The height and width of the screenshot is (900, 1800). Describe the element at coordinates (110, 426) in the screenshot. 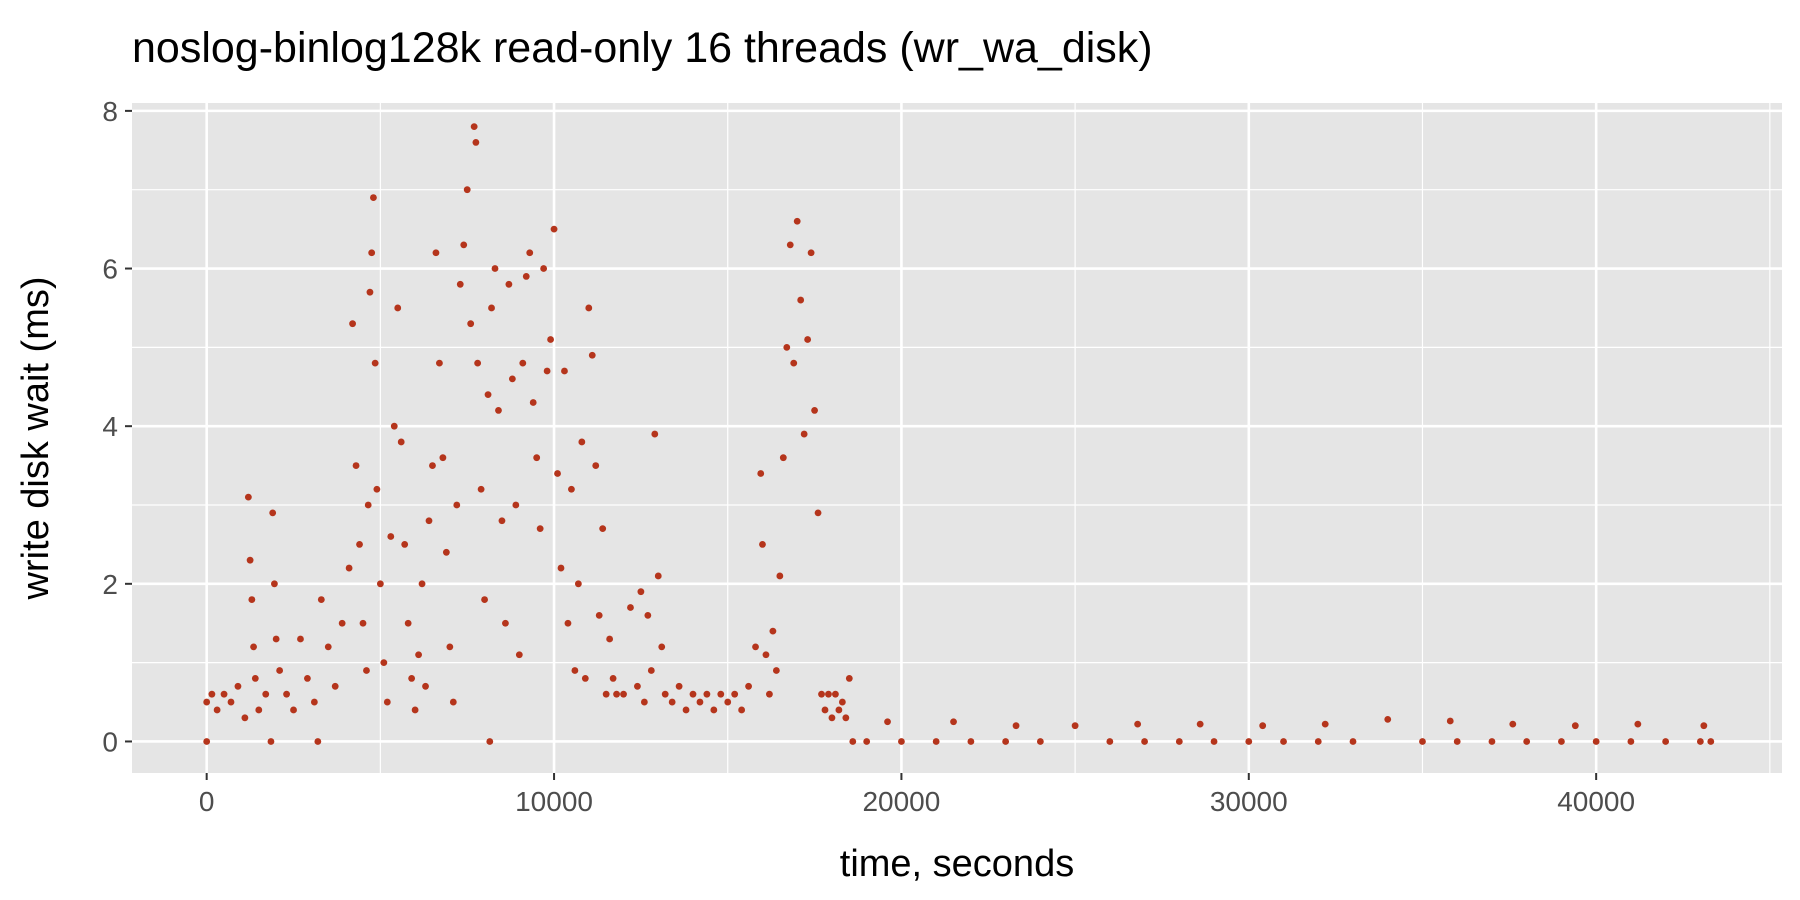

I see `y-tick-label: 4` at that location.